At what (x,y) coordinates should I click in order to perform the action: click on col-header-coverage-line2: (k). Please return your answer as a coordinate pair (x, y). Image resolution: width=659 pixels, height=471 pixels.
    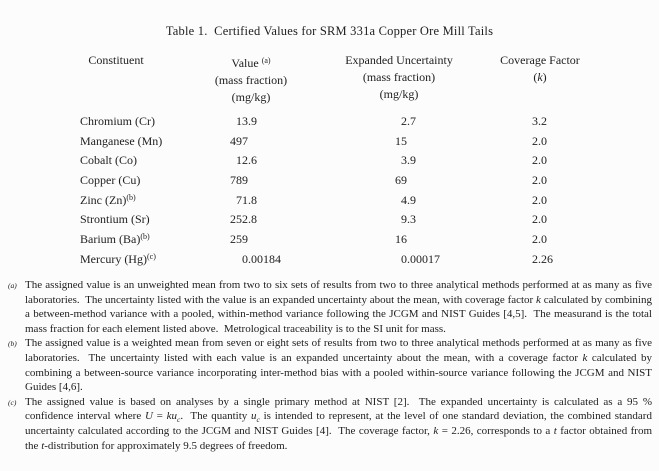
    Looking at the image, I should click on (540, 77).